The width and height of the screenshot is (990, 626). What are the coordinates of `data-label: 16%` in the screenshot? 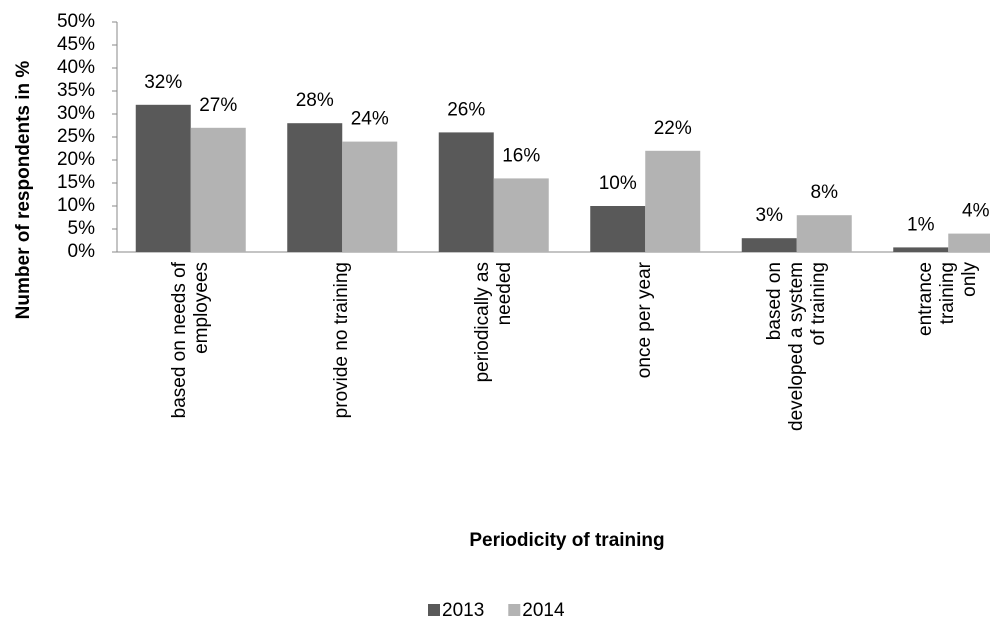 It's located at (521, 155).